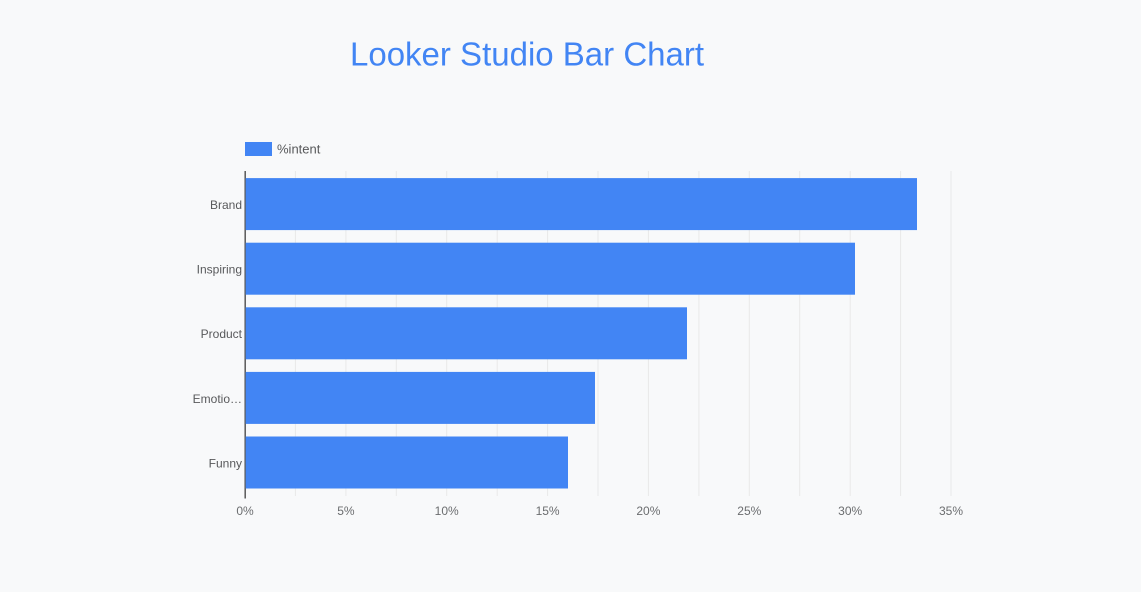  What do you see at coordinates (527, 54) in the screenshot?
I see `svg-text: Looker Studio Bar Chart` at bounding box center [527, 54].